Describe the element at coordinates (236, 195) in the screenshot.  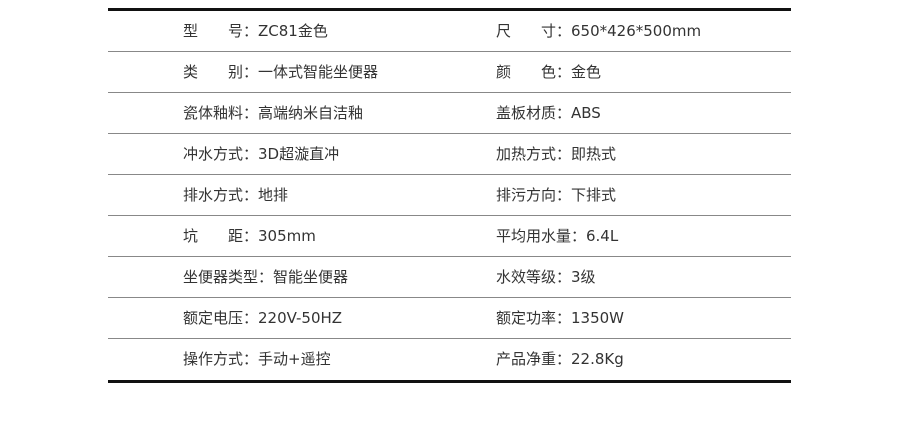
I see `spec-left: 排水方式：地排` at that location.